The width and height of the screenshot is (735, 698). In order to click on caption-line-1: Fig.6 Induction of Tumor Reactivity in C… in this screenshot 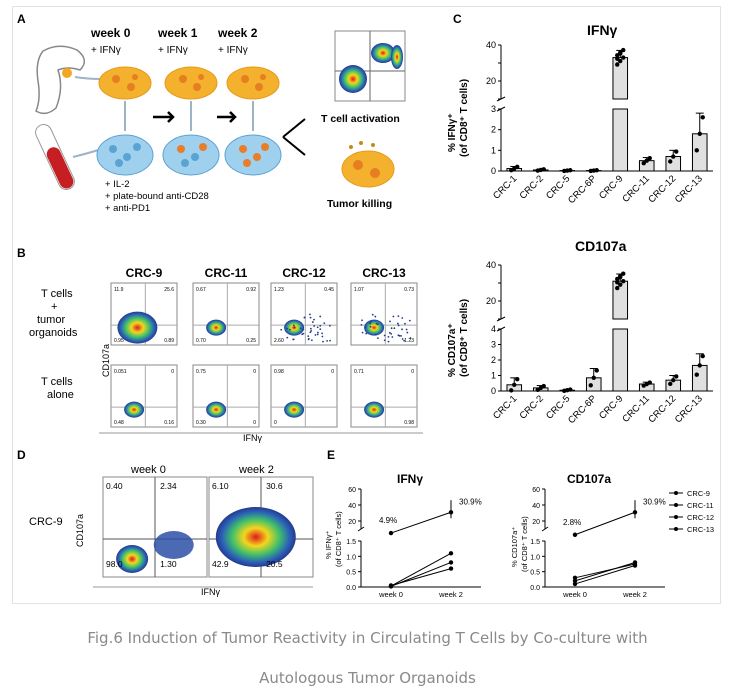, I will do `click(367, 638)`.